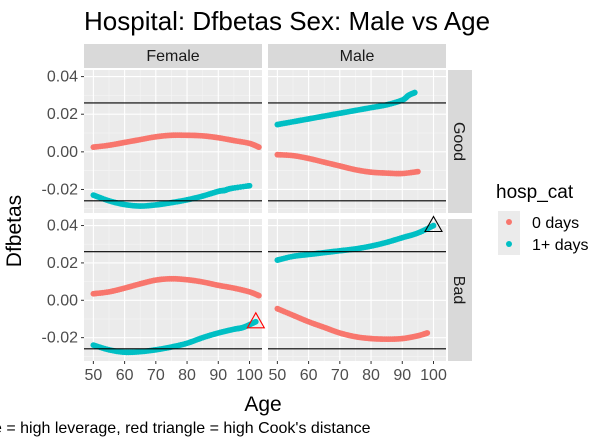 The height and width of the screenshot is (445, 615). I want to click on facet-strip-male, so click(357, 56).